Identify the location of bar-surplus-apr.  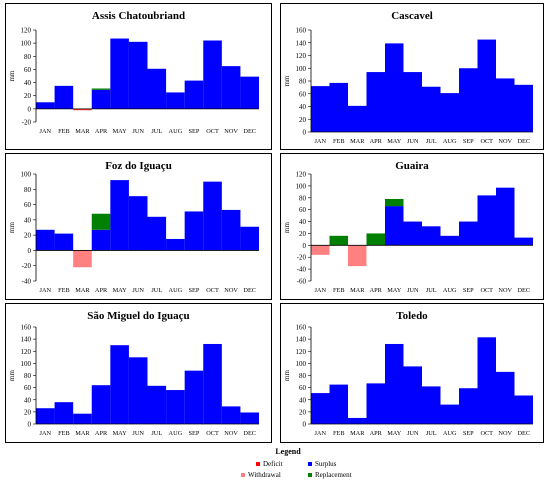
(101, 99).